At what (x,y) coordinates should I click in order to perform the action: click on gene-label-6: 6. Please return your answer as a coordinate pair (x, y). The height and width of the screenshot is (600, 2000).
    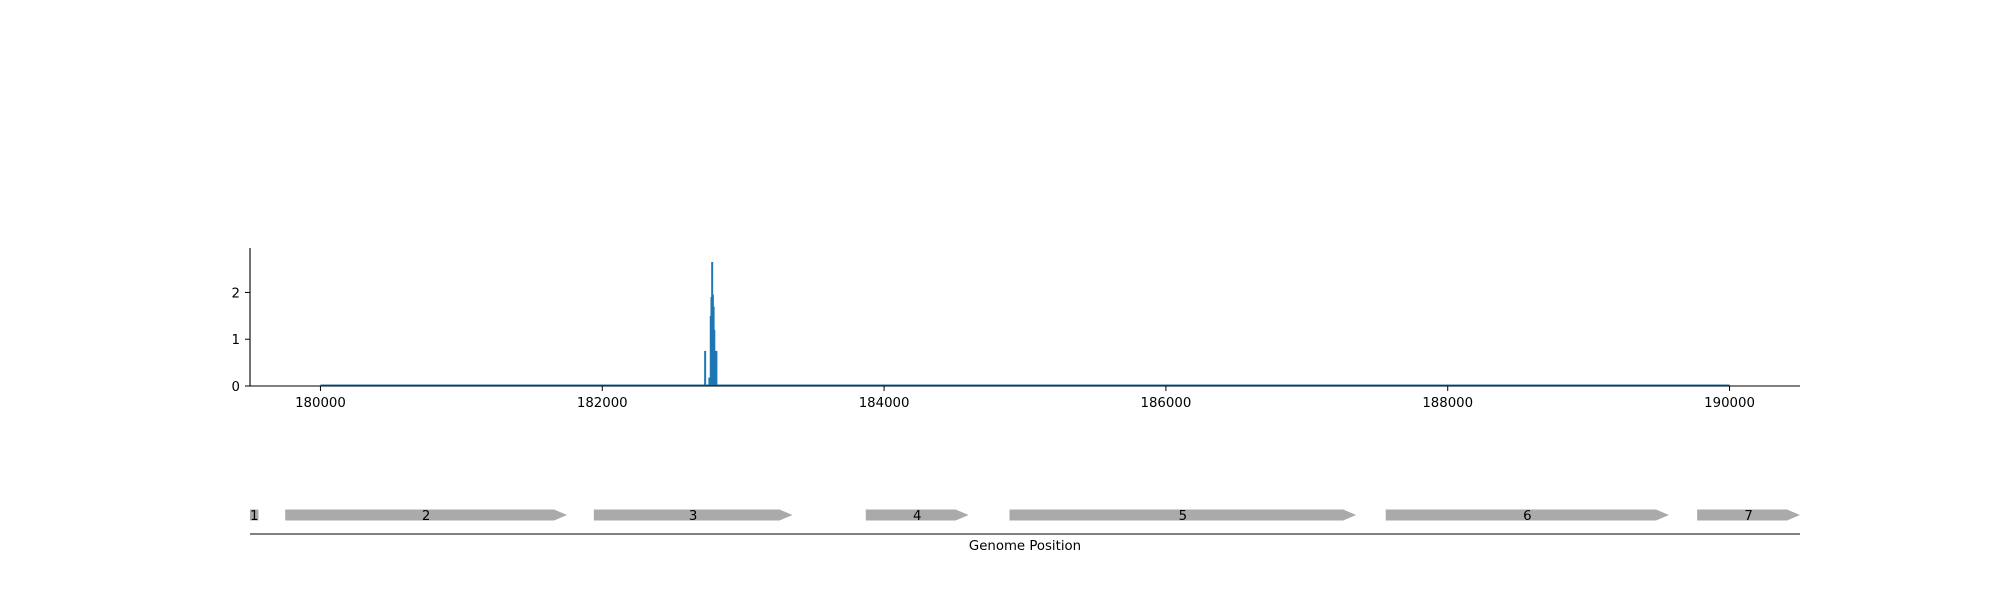
    Looking at the image, I should click on (1527, 516).